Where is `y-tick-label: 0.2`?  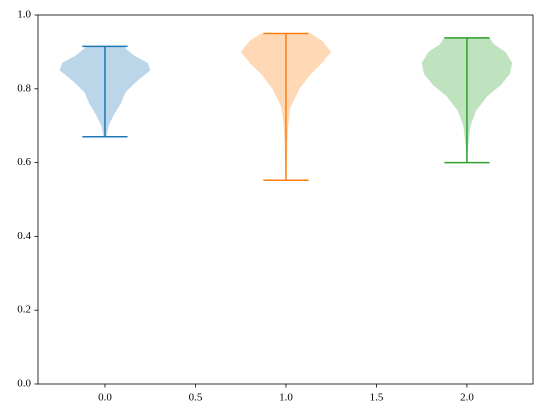
y-tick-label: 0.2 is located at coordinates (24, 310).